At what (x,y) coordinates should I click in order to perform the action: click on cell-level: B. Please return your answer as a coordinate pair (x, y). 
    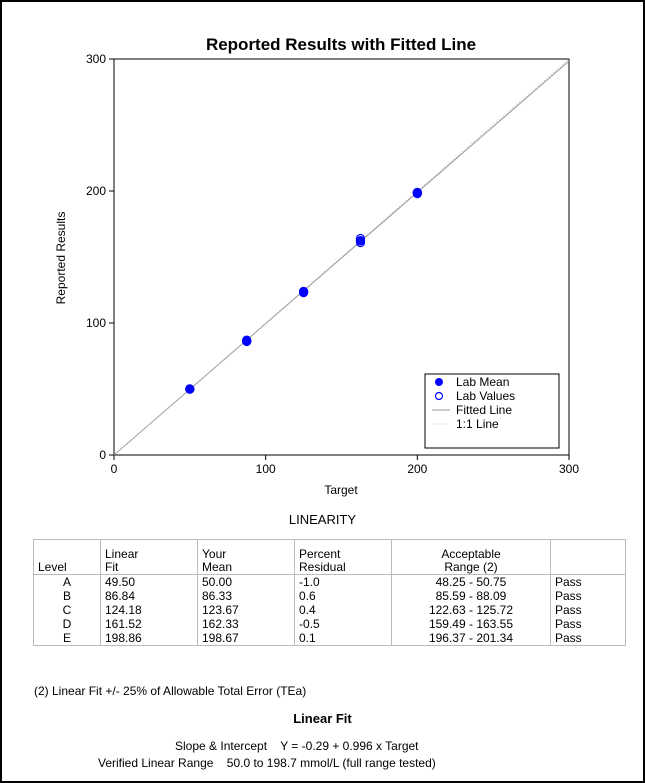
    Looking at the image, I should click on (67, 596).